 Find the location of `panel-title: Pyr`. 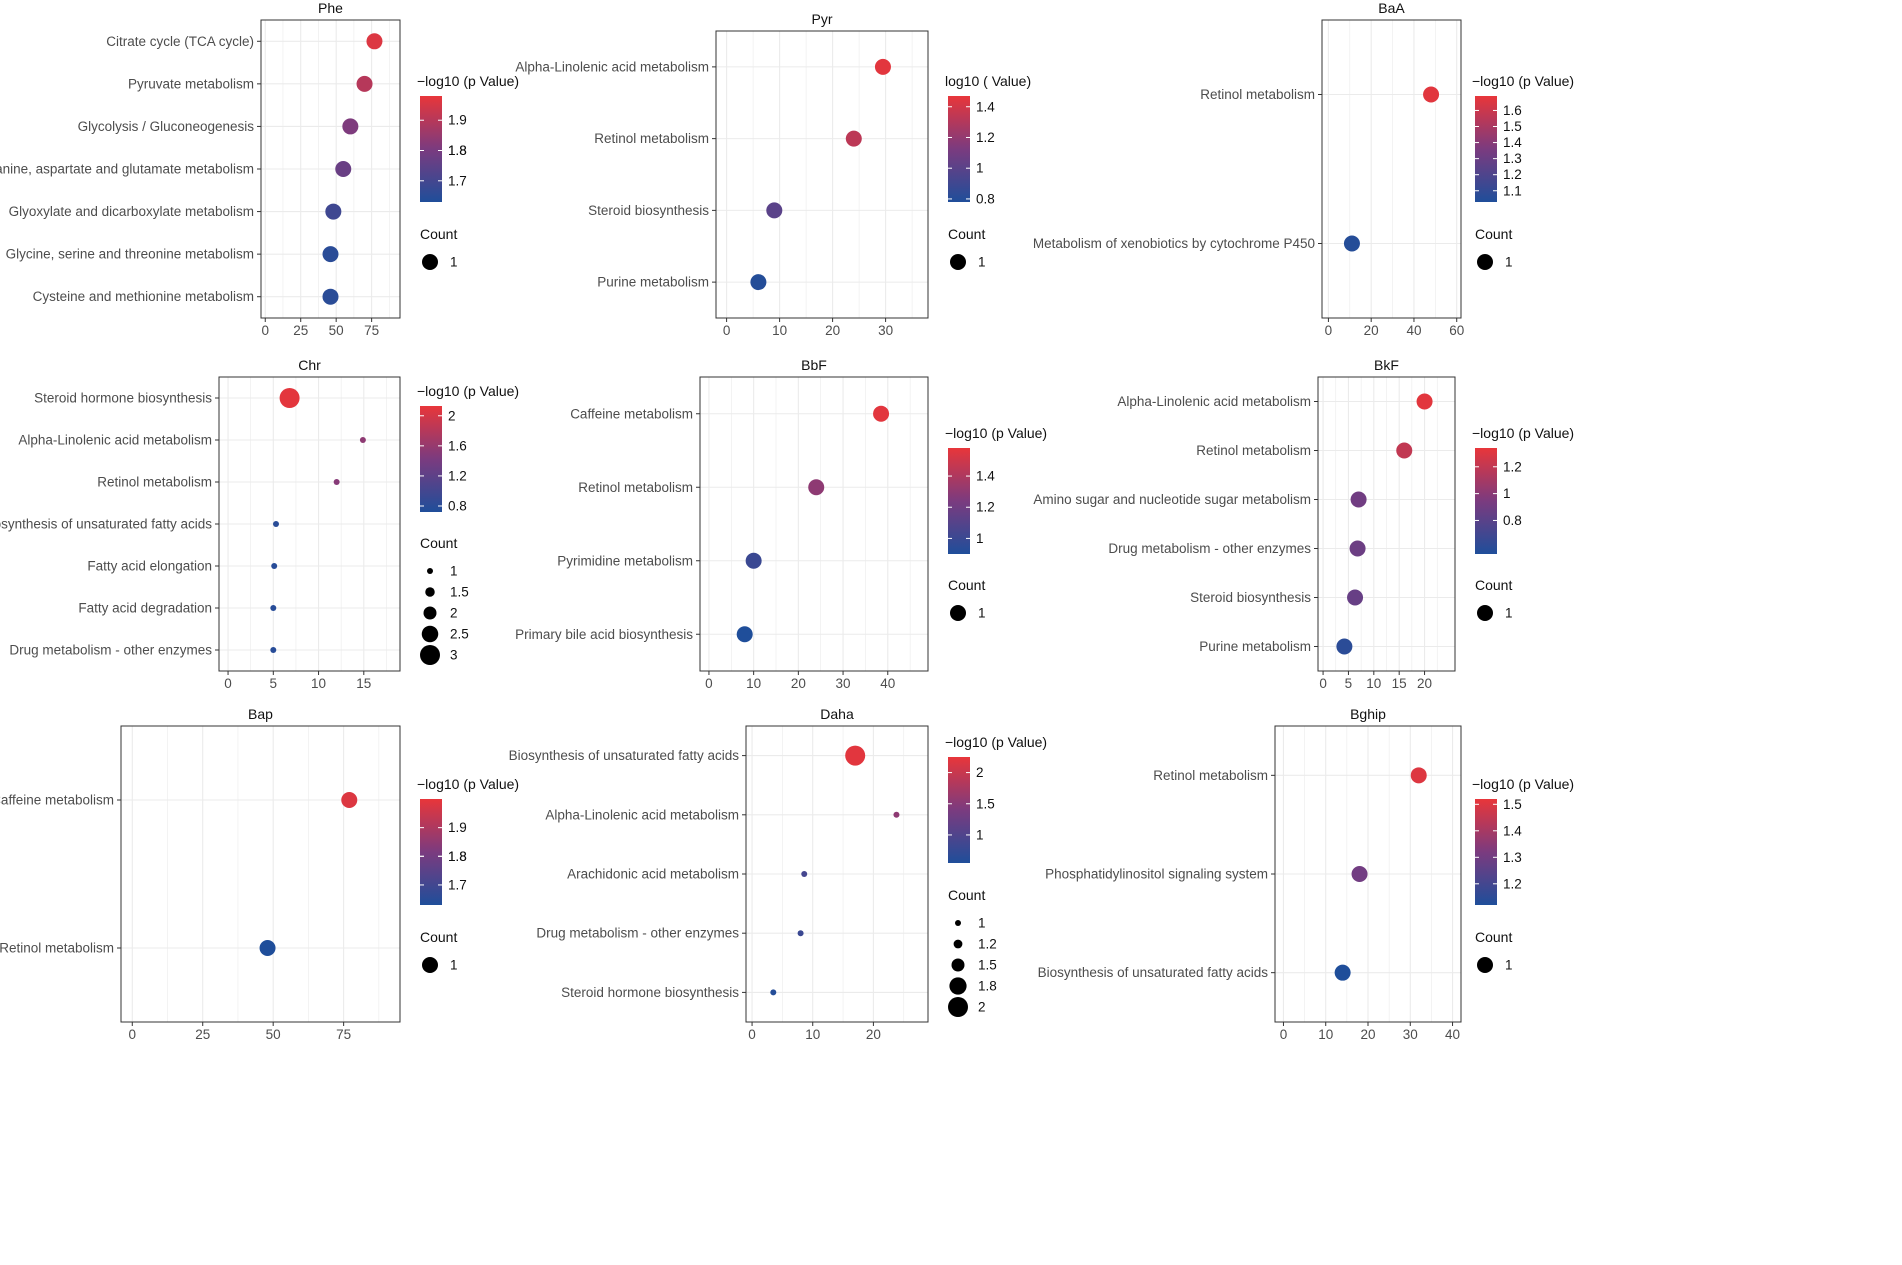

panel-title: Pyr is located at coordinates (822, 19).